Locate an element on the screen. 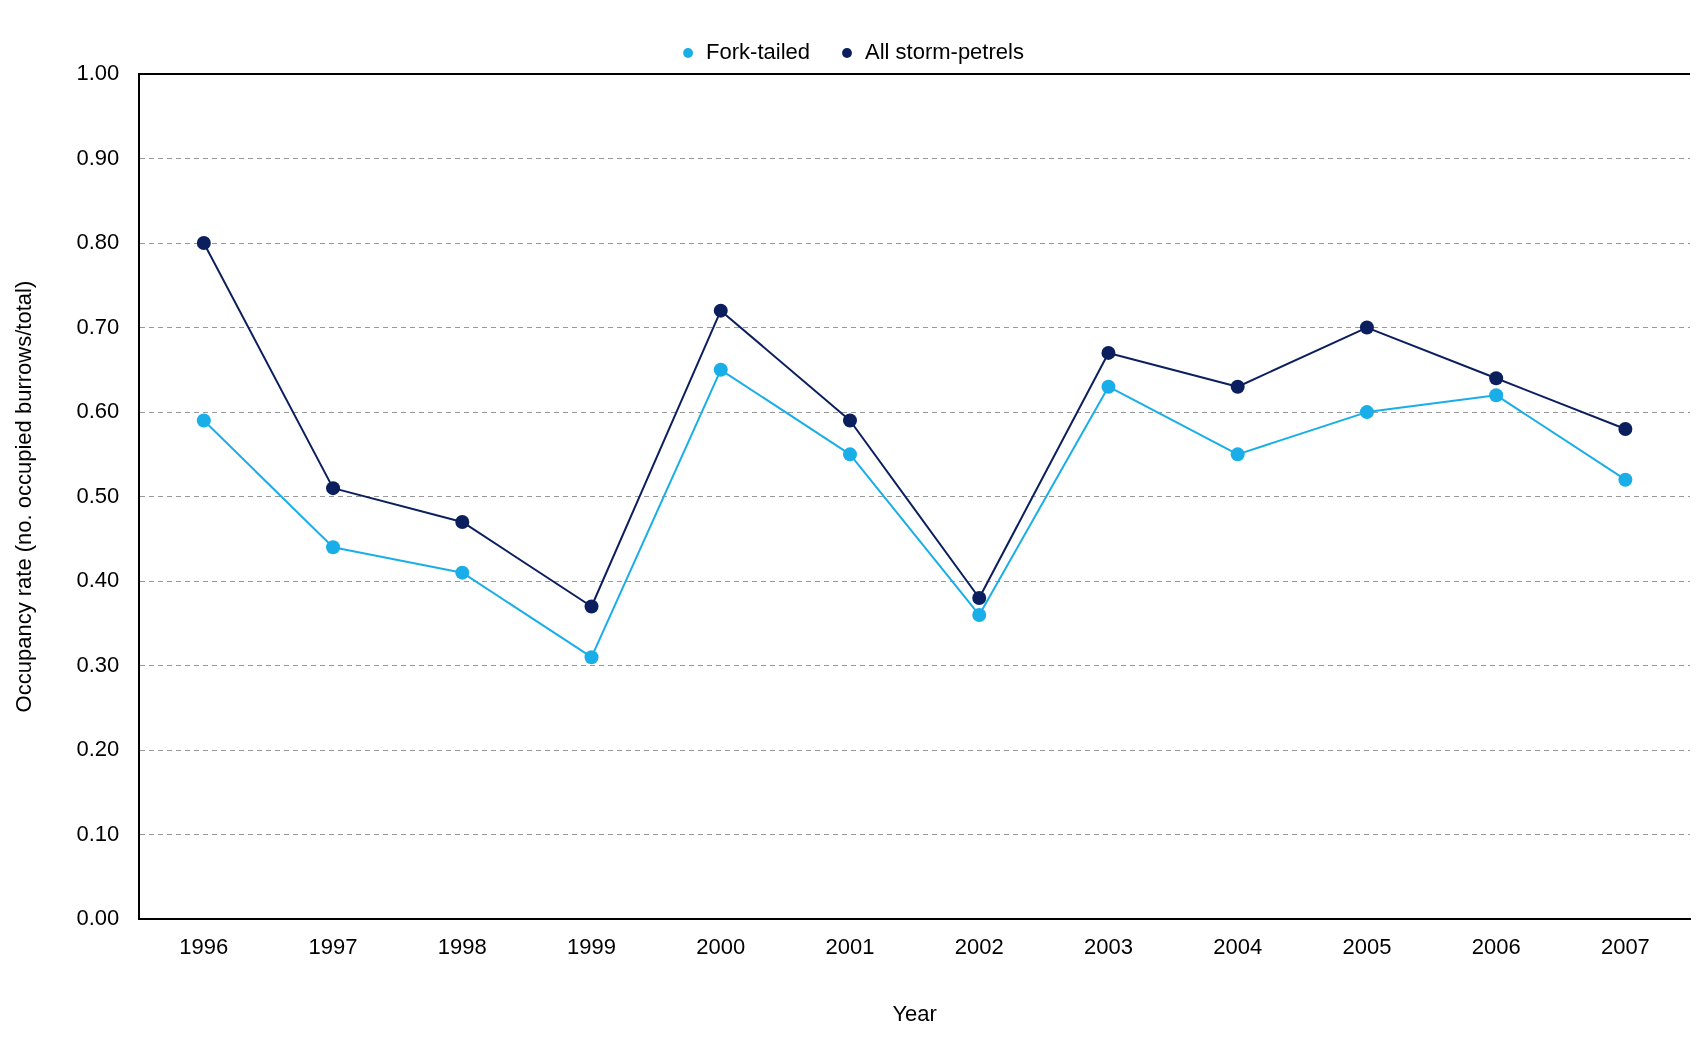  legend-label: All storm-petrels is located at coordinates (944, 52).